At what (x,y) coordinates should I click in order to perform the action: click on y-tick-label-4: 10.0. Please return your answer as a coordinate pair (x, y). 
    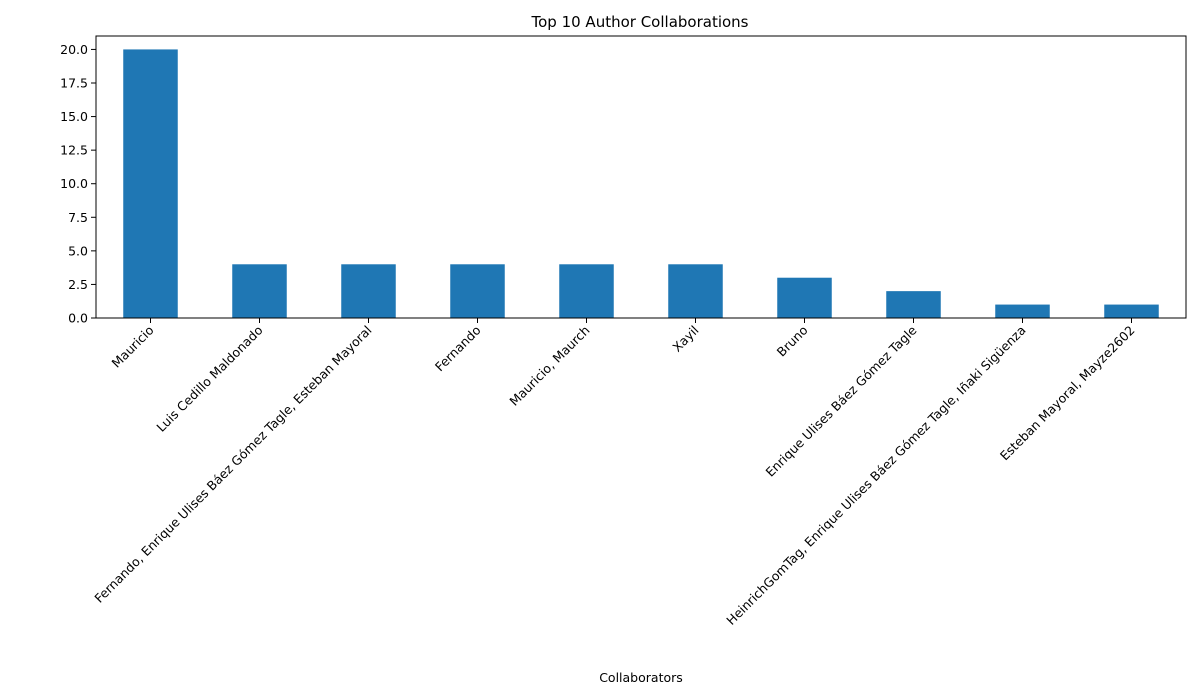
    Looking at the image, I should click on (74, 183).